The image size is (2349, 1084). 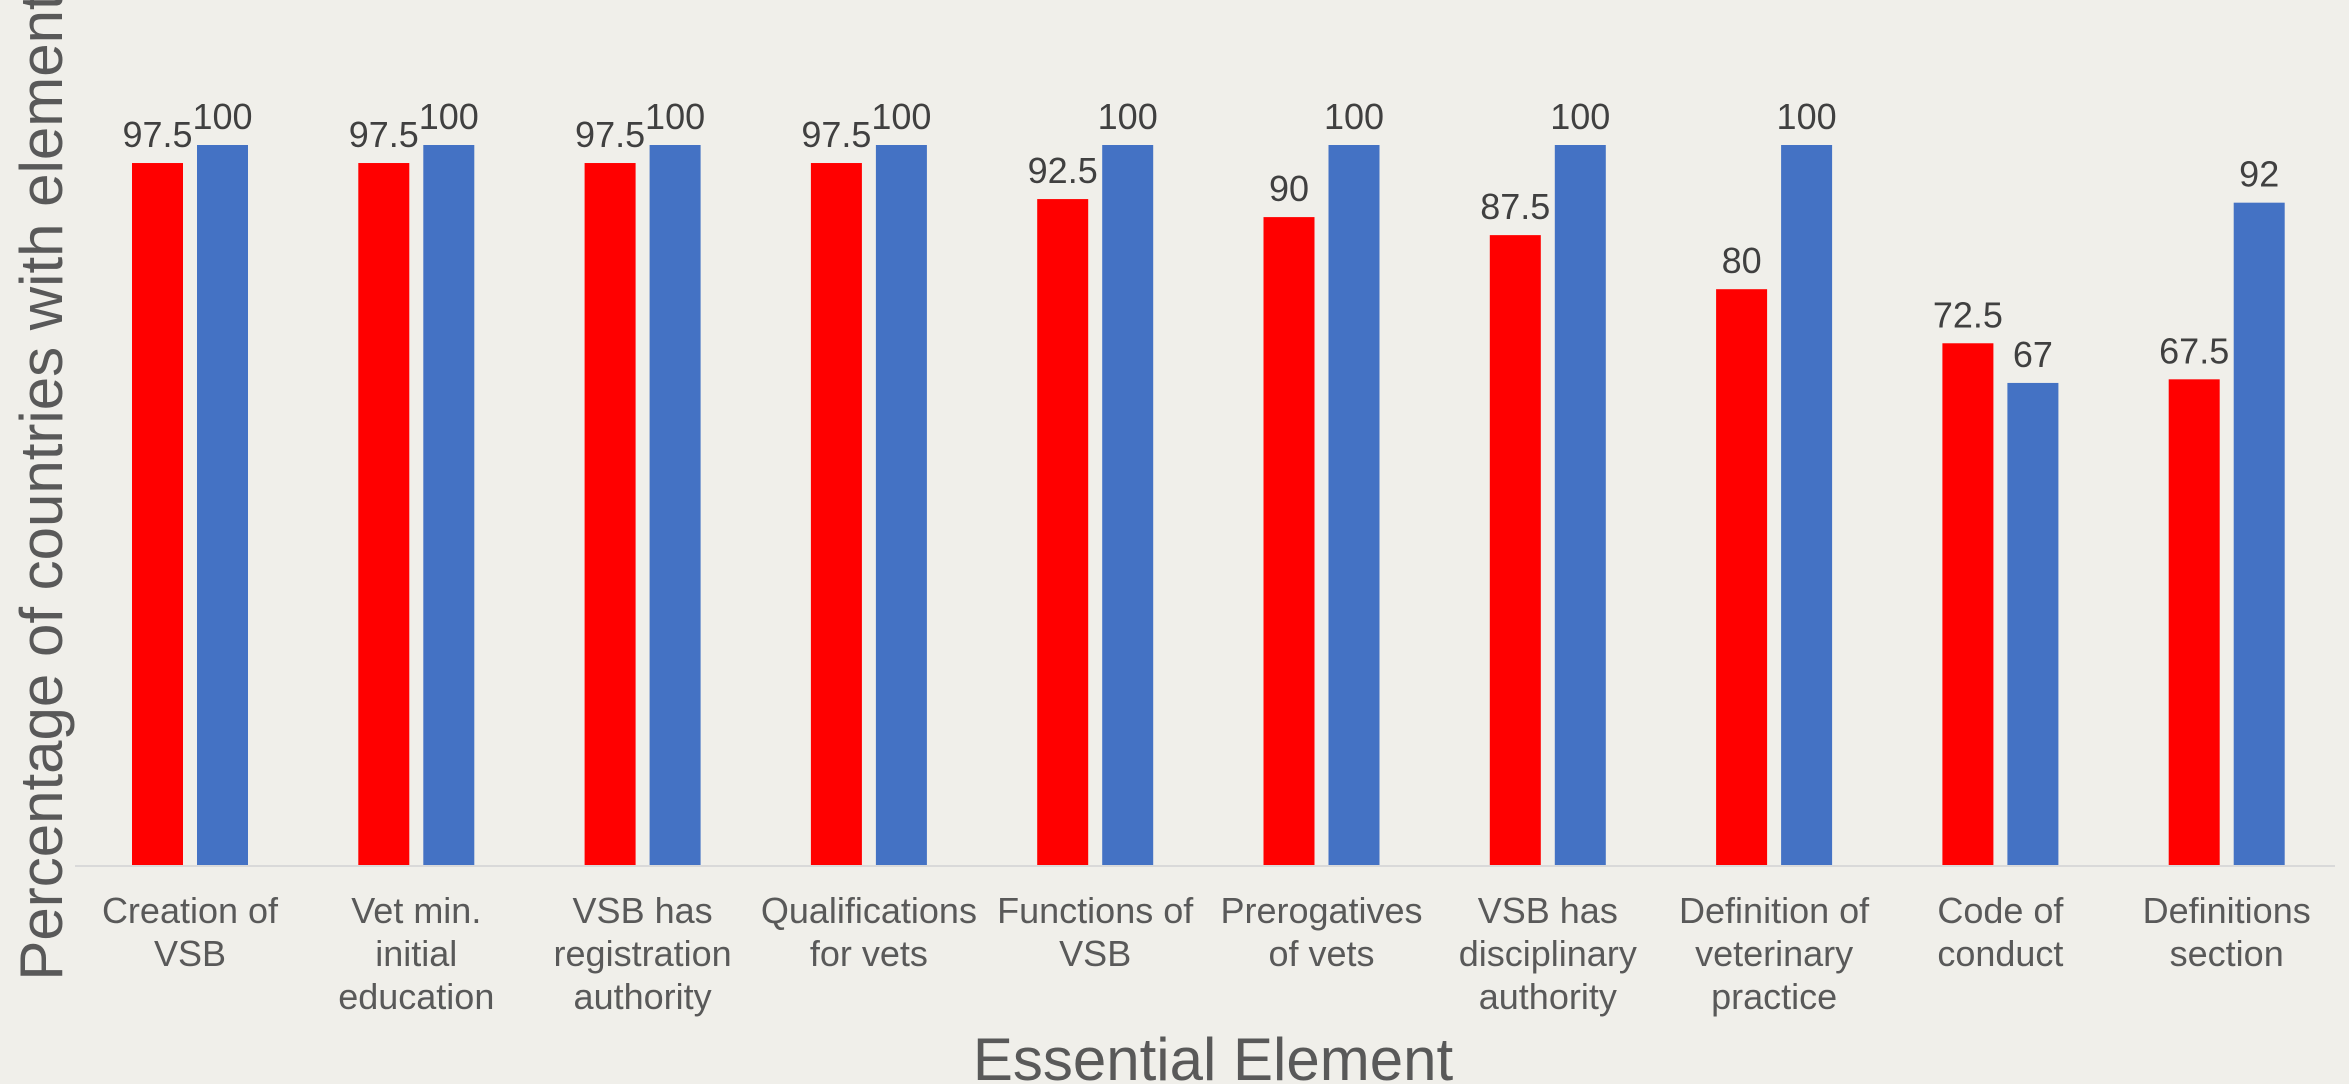 I want to click on value-label-series1-1: 97.5, so click(x=157, y=134).